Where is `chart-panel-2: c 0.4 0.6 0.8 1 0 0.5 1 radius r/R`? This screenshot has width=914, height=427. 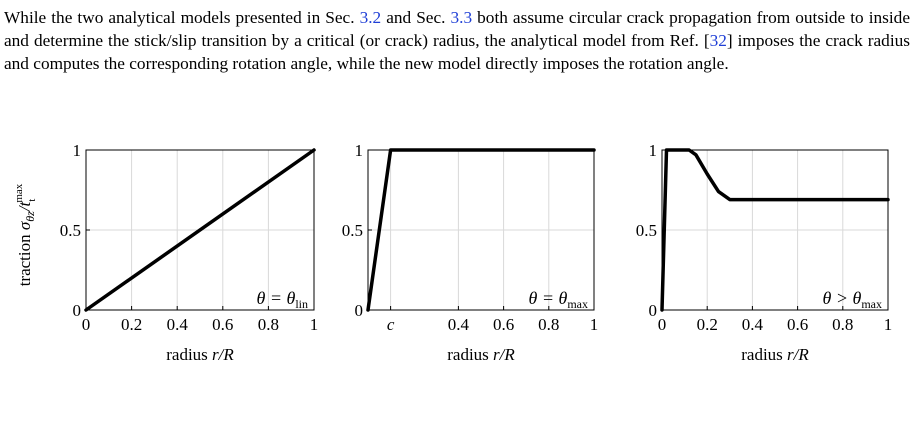
chart-panel-2: c 0.4 0.6 0.8 1 0 0.5 1 radius r/R is located at coordinates (470, 252).